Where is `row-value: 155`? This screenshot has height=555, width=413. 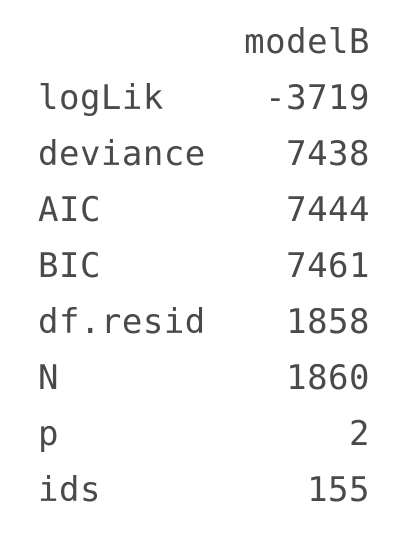 row-value: 155 is located at coordinates (338, 490).